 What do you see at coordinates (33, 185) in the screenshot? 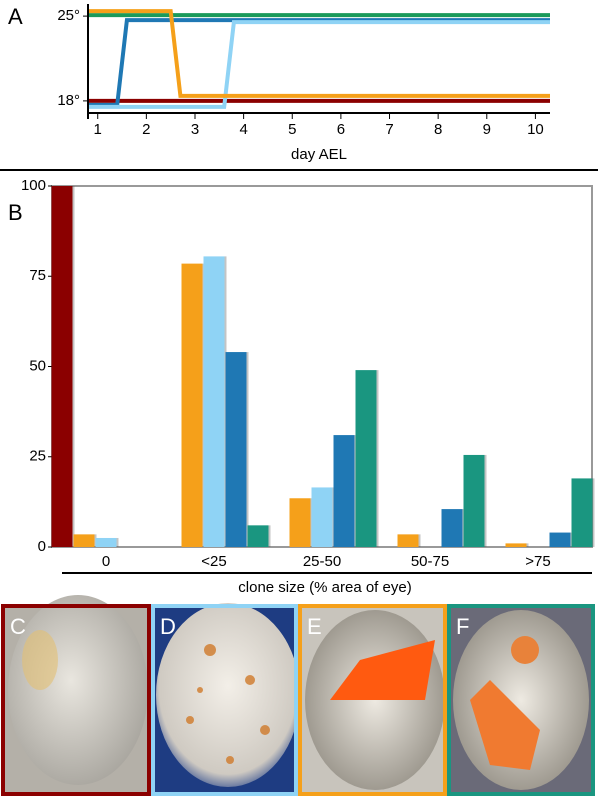
I see `y-tick-label: 100` at bounding box center [33, 185].